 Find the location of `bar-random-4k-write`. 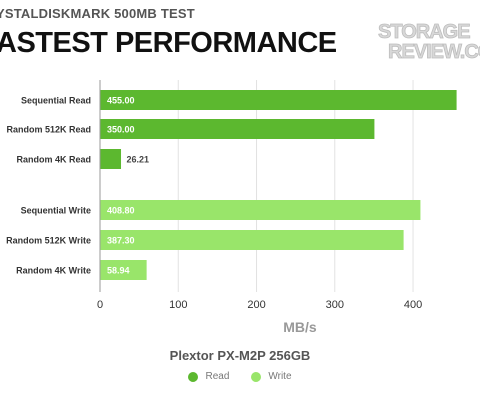

bar-random-4k-write is located at coordinates (123, 270).